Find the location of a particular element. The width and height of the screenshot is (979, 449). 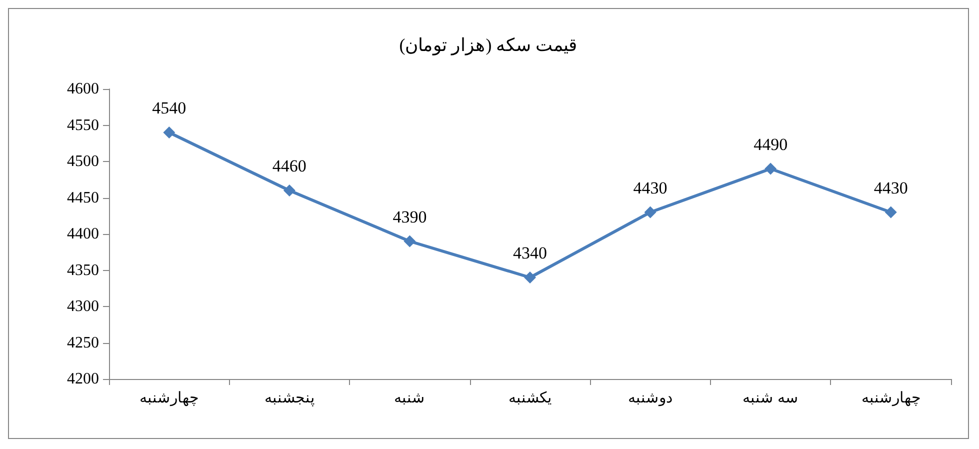

data-label: 4460 is located at coordinates (289, 166).